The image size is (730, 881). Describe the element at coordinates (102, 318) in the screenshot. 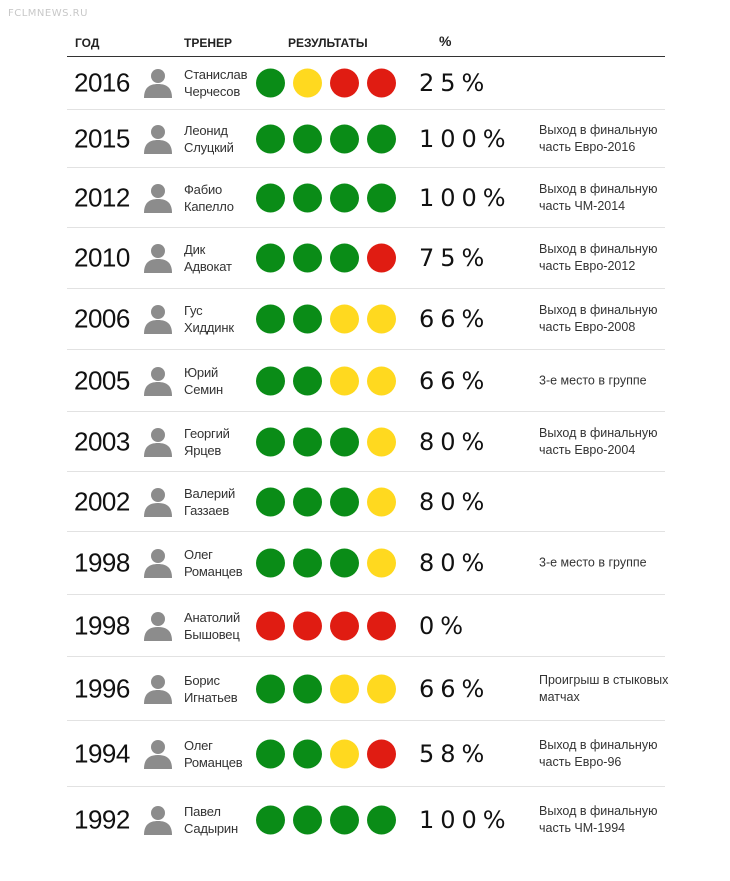

I see `row-year: 2006` at that location.